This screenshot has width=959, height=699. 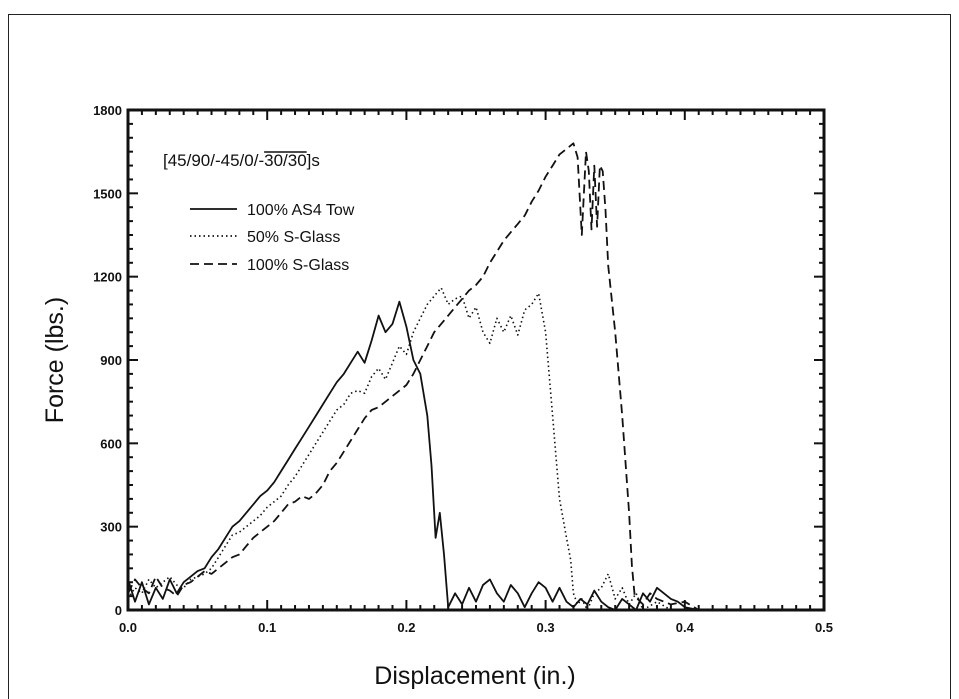 I want to click on x-tick-label: 0.2, so click(x=406, y=627).